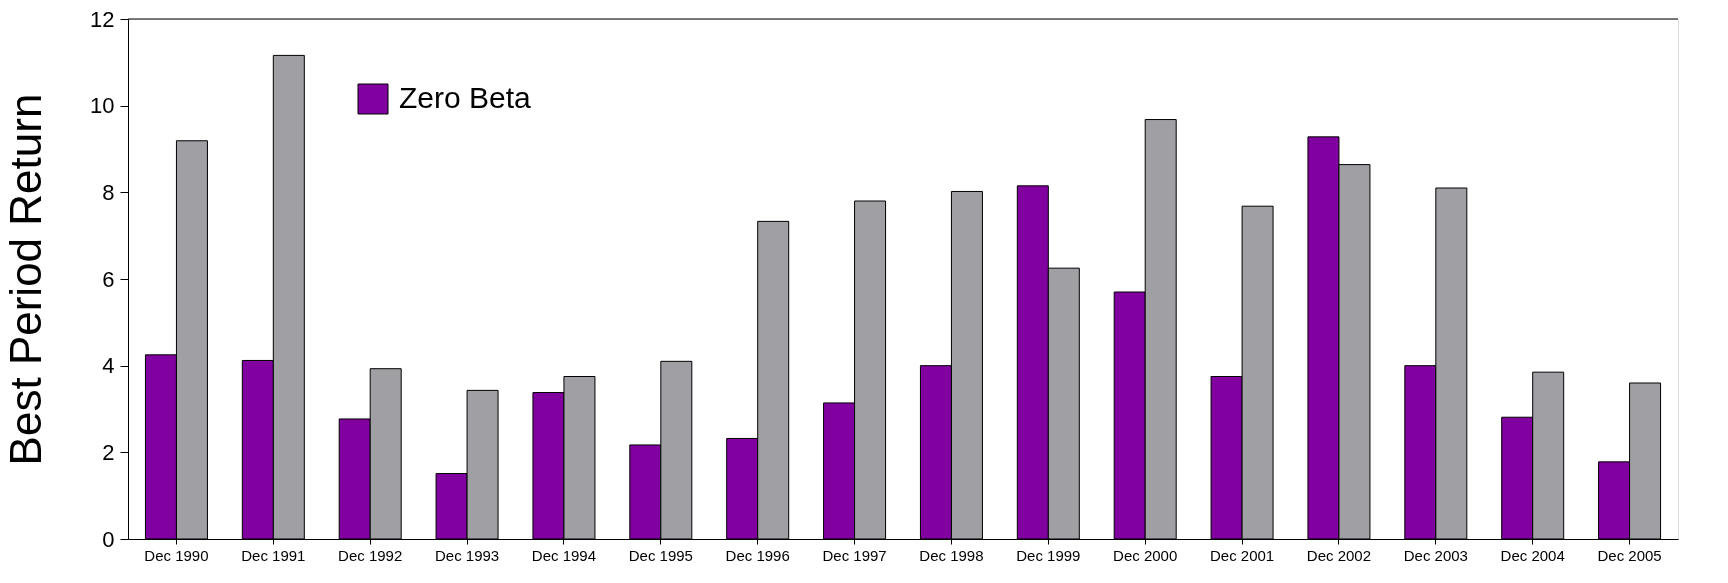  I want to click on y-axis-title: Best Period Return, so click(26, 279).